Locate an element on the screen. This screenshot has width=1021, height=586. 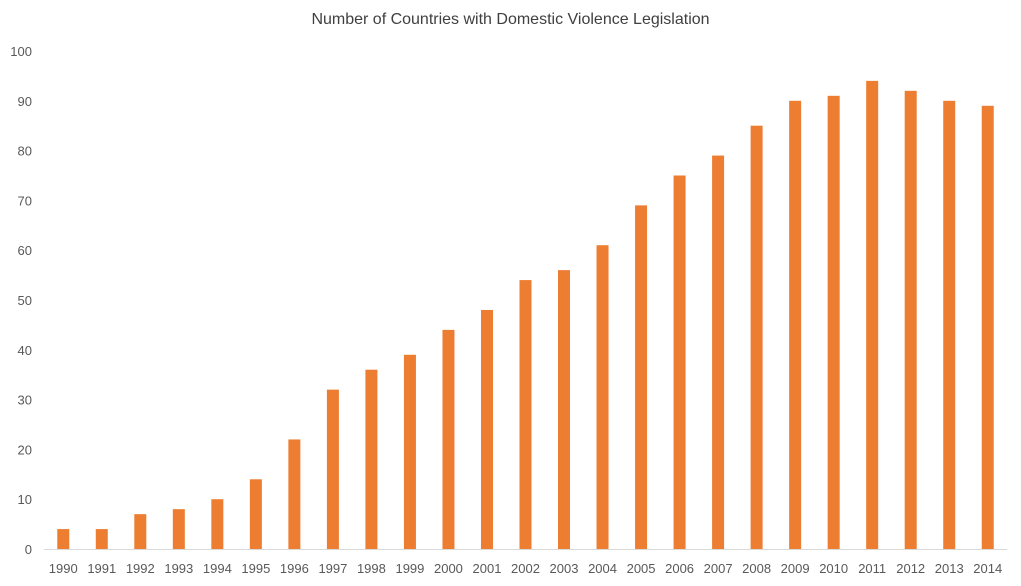
x-tick-label: 1993 is located at coordinates (178, 568).